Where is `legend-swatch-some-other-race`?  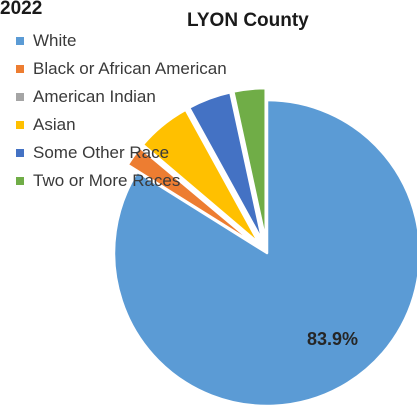
legend-swatch-some-other-race is located at coordinates (20, 153).